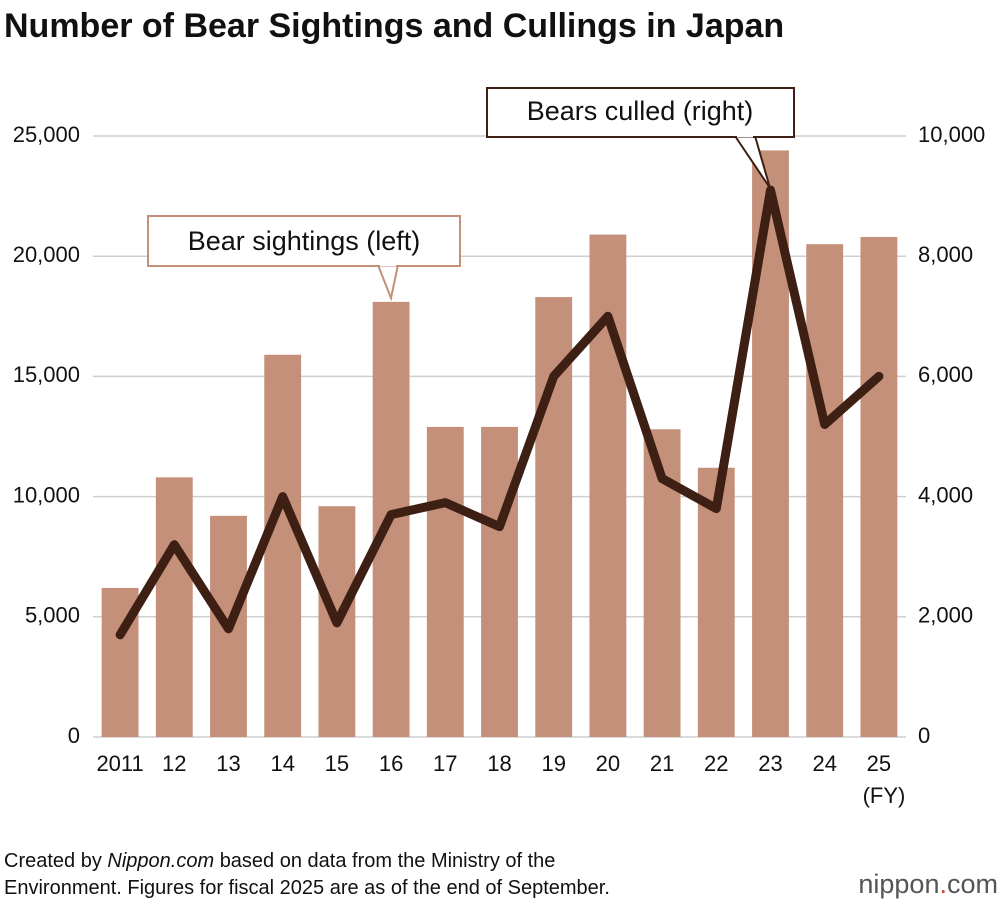  I want to click on logo-tld: com, so click(972, 884).